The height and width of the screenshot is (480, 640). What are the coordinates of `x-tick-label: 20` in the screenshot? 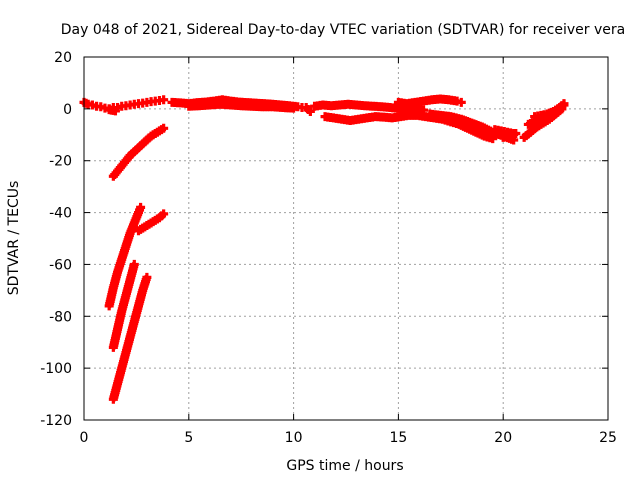 It's located at (503, 438).